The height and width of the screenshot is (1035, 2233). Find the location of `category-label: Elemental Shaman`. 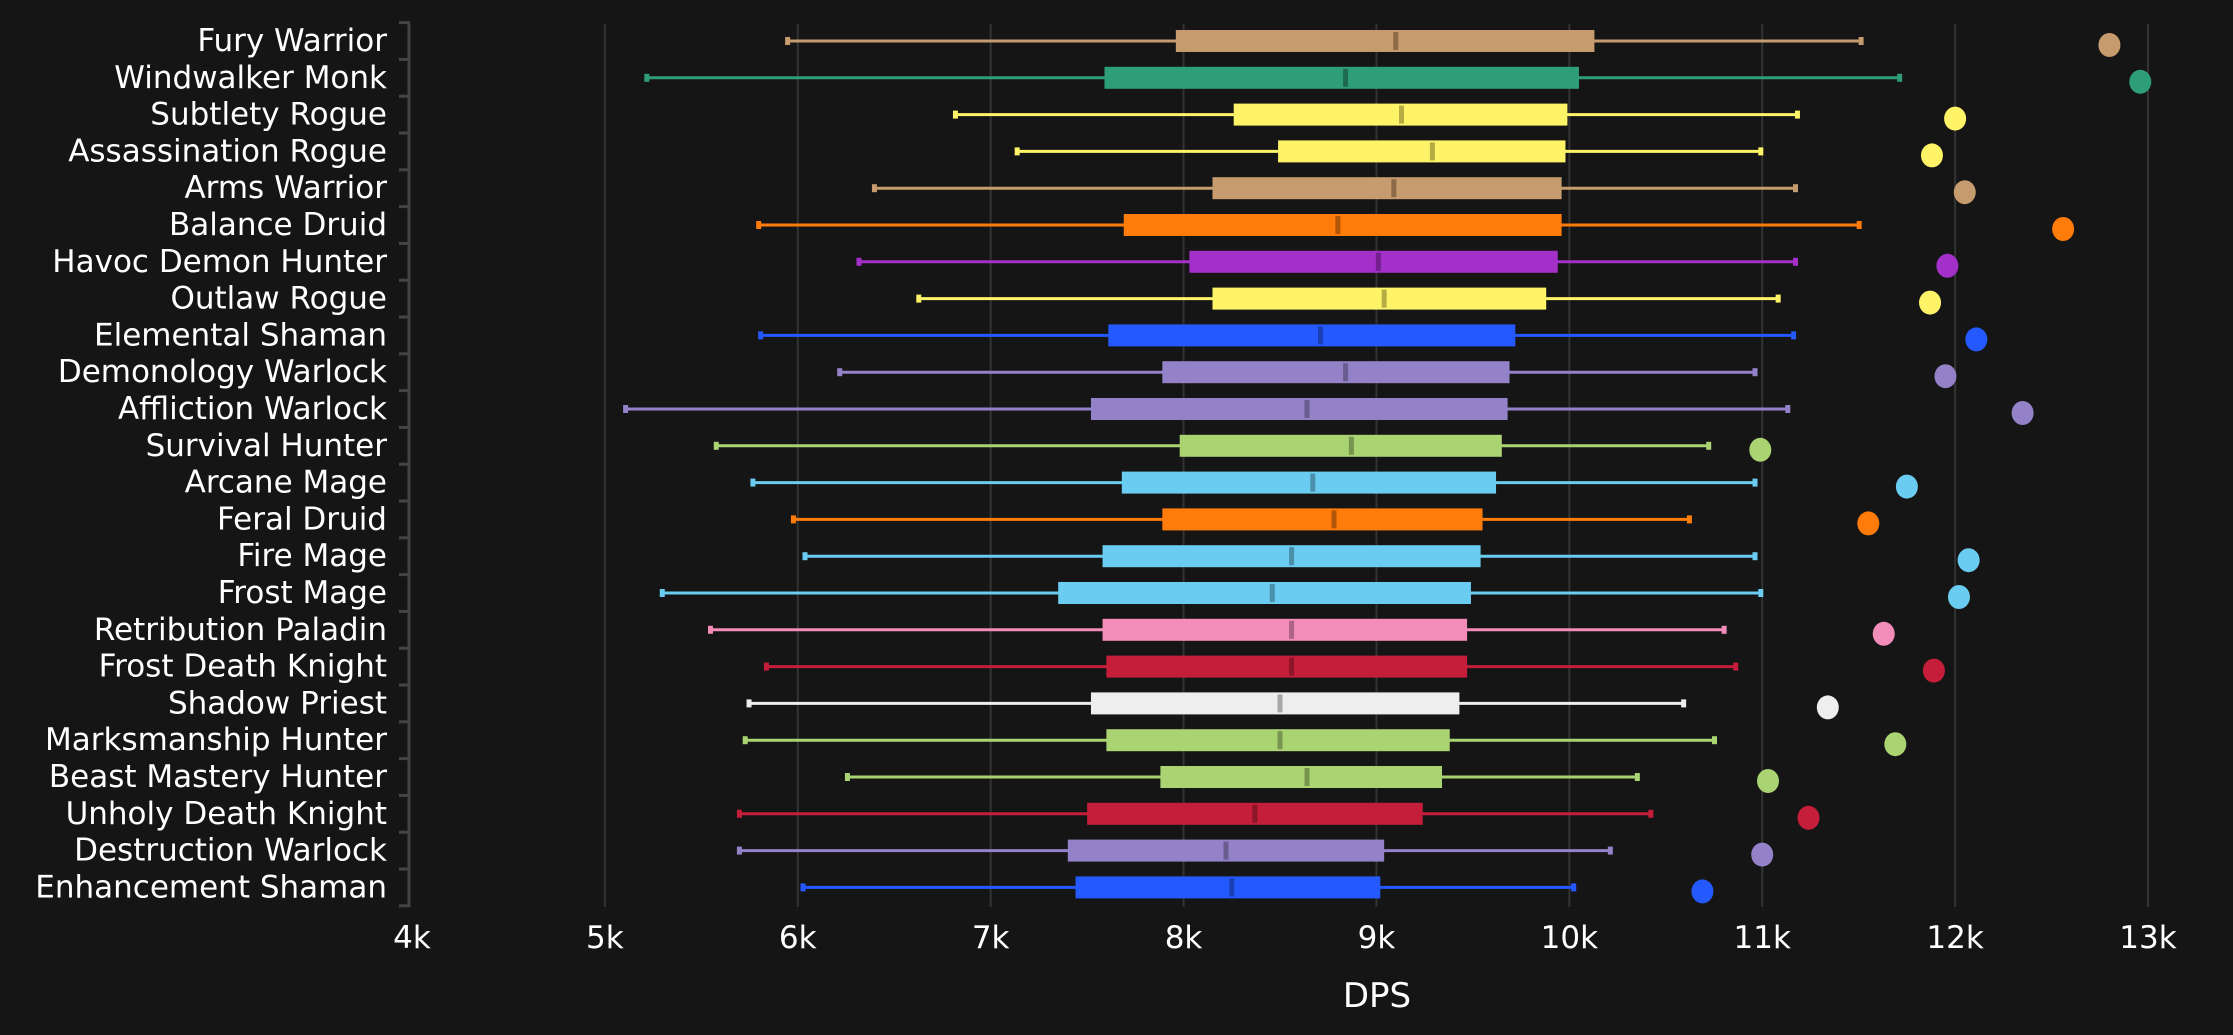

category-label: Elemental Shaman is located at coordinates (240, 335).